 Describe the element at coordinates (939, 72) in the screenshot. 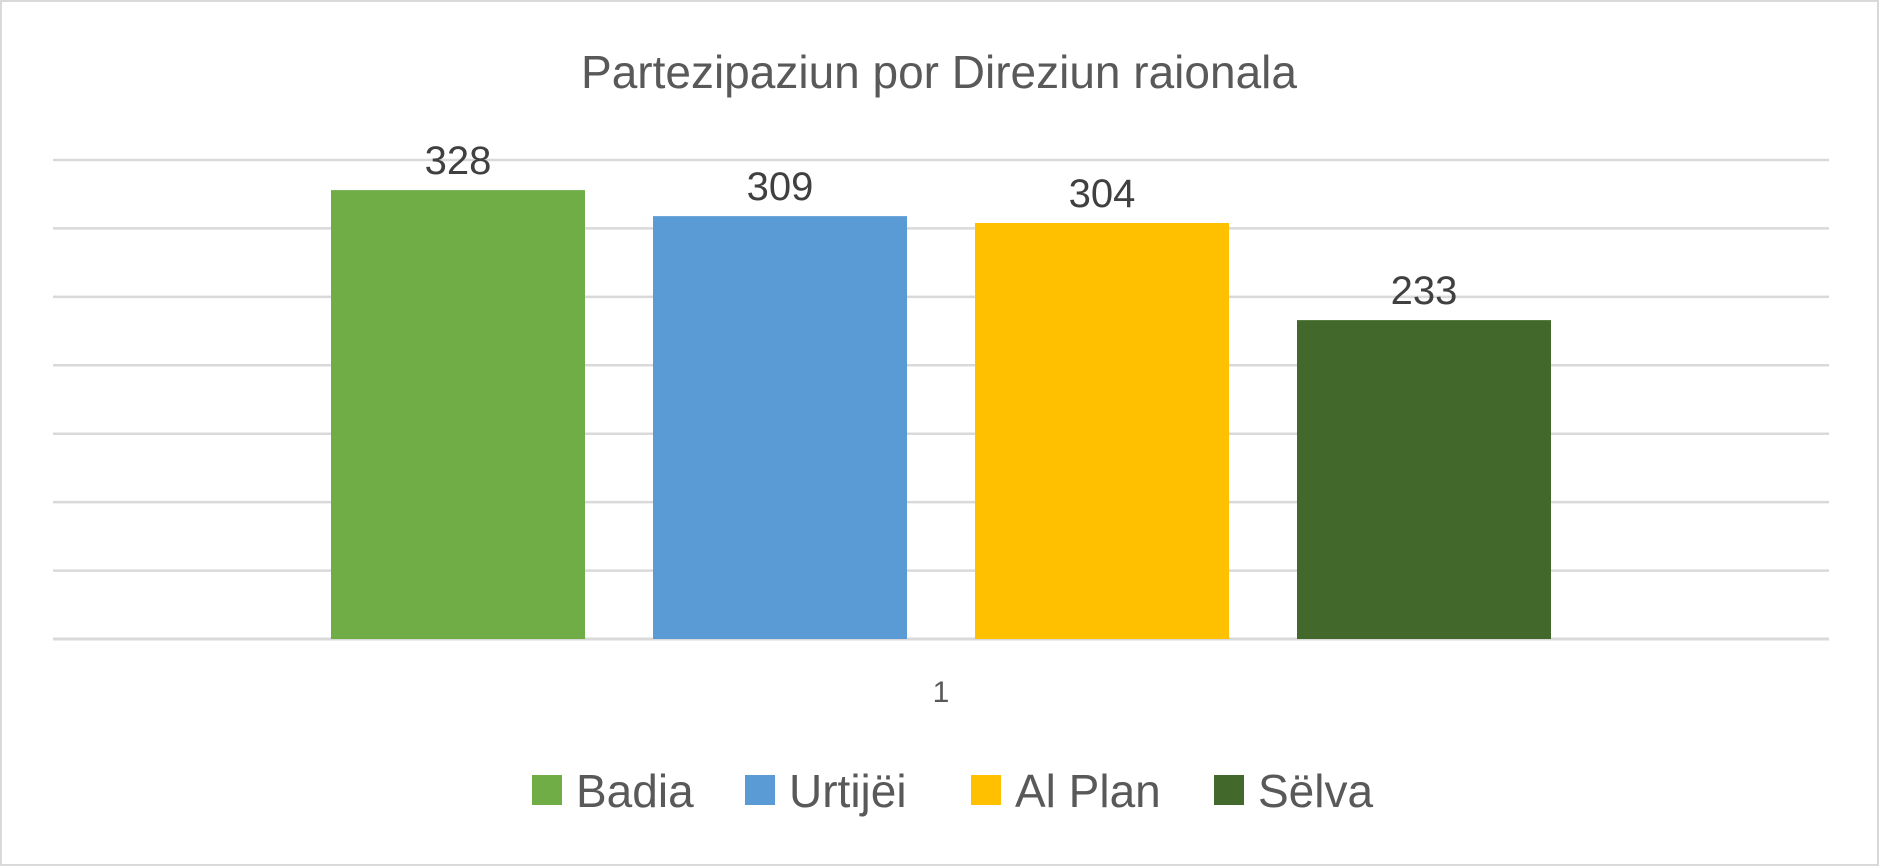

I see `chart-title: Partezipaziun por Direziun raionala` at that location.